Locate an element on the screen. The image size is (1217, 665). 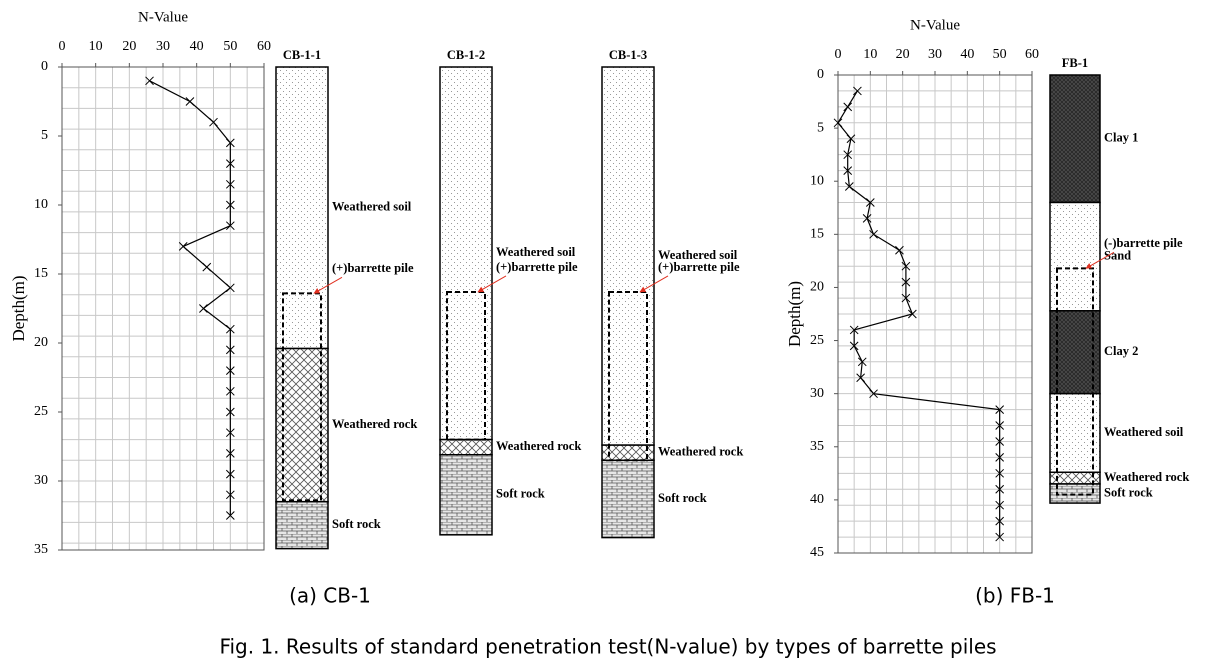
log-name: CB-1-3 is located at coordinates (628, 55).